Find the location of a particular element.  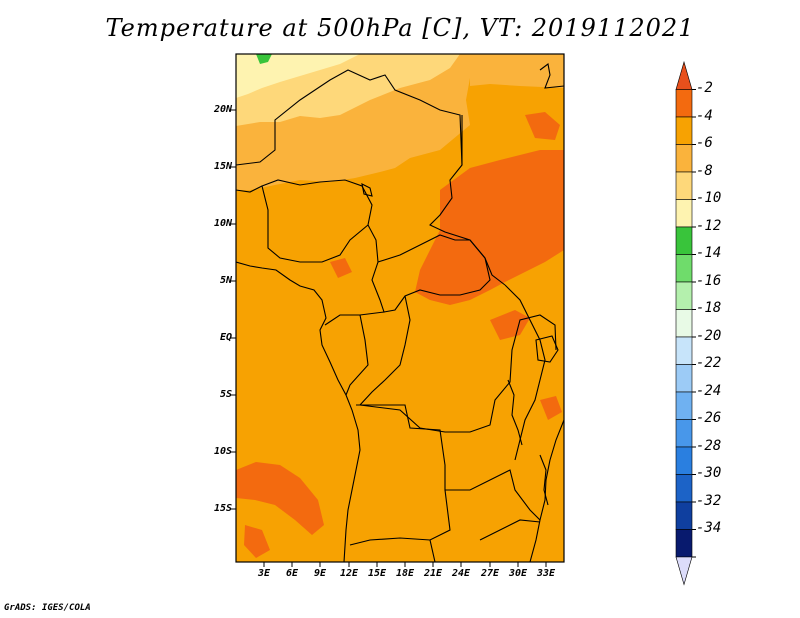

colorbar-label-m2: -2 is located at coordinates (704, 88).